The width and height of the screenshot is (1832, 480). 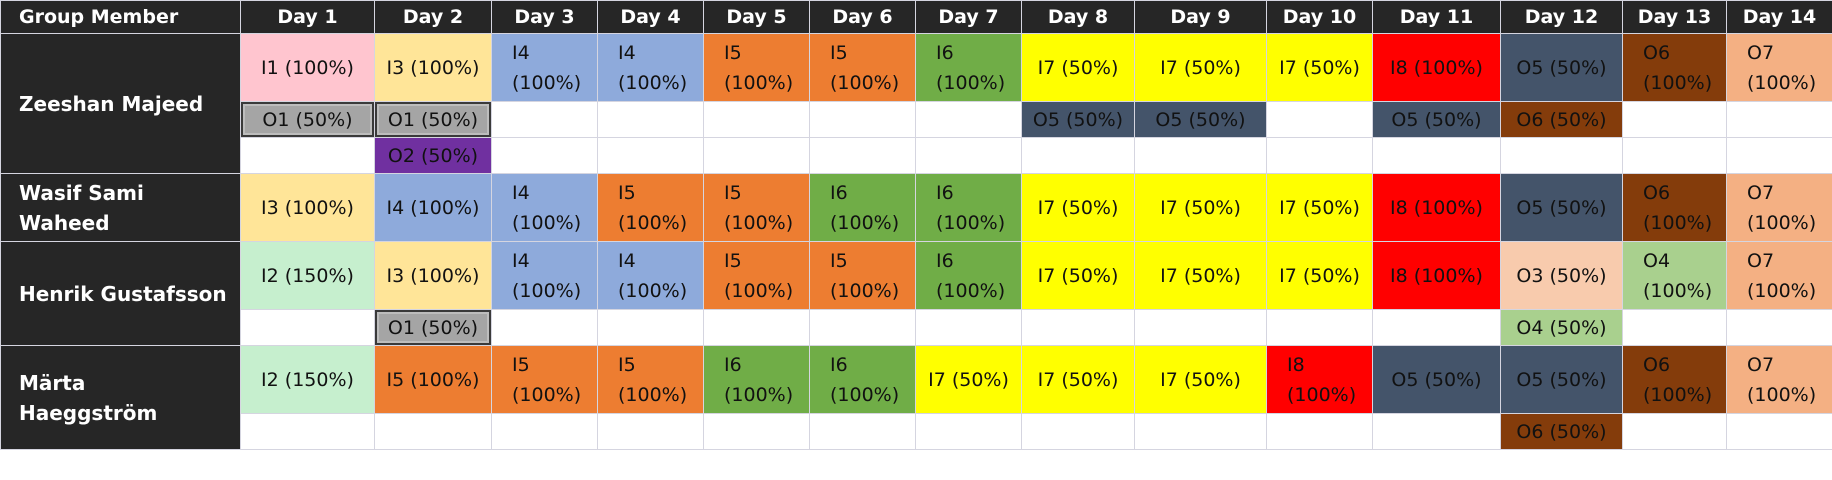 I want to click on column-header-day-11: Day 11, so click(x=1436, y=17).